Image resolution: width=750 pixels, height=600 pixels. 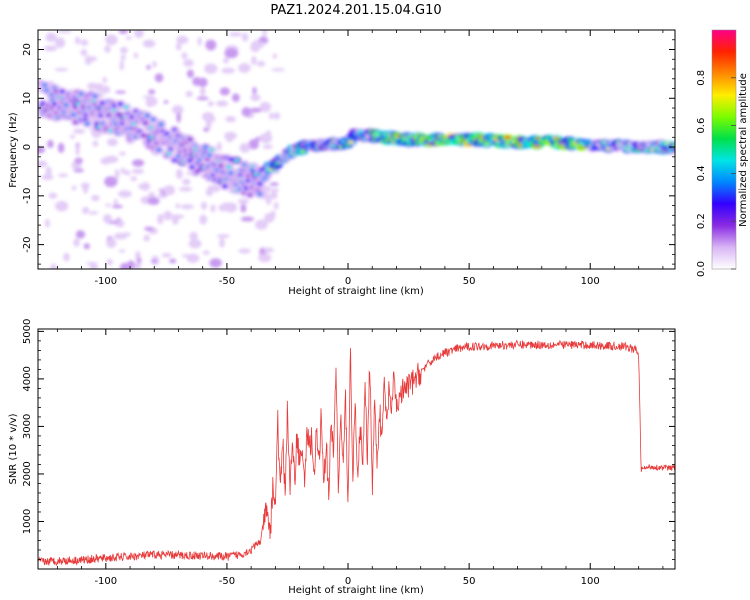 What do you see at coordinates (27, 49) in the screenshot?
I see `y-tick-label: 20` at bounding box center [27, 49].